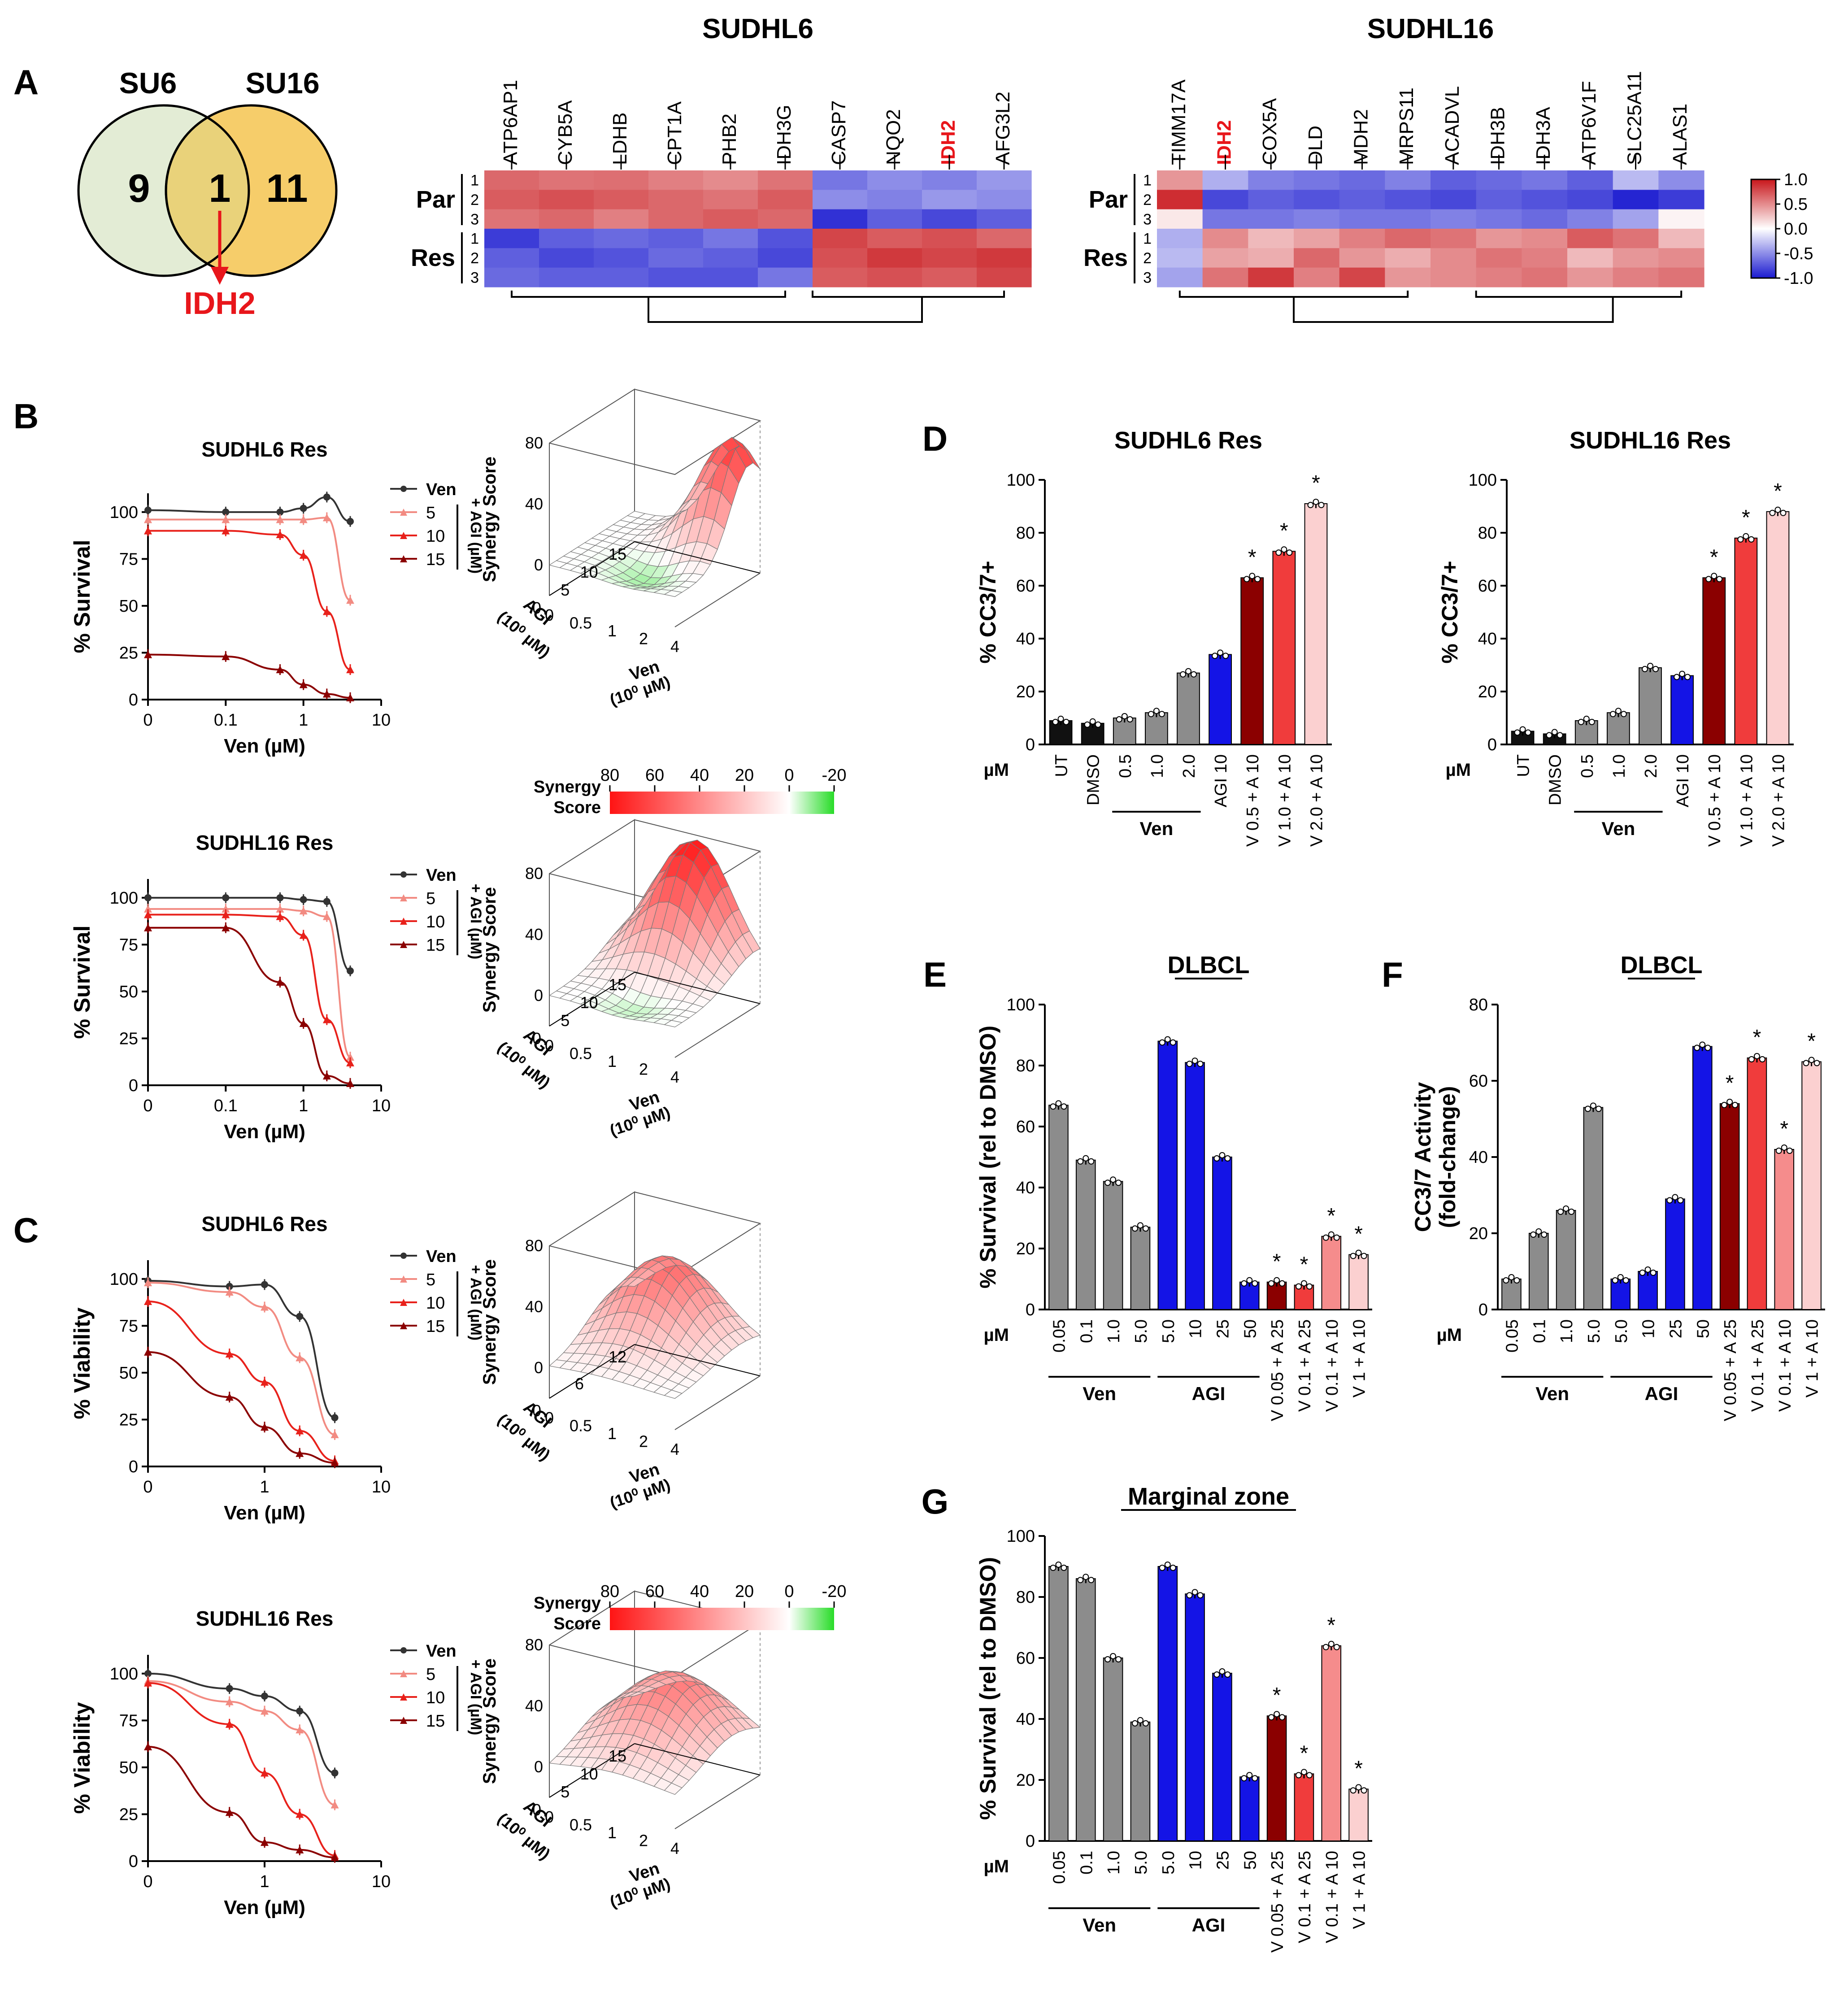 This screenshot has height=2010, width=1848. I want to click on panel-letter-E: E, so click(935, 974).